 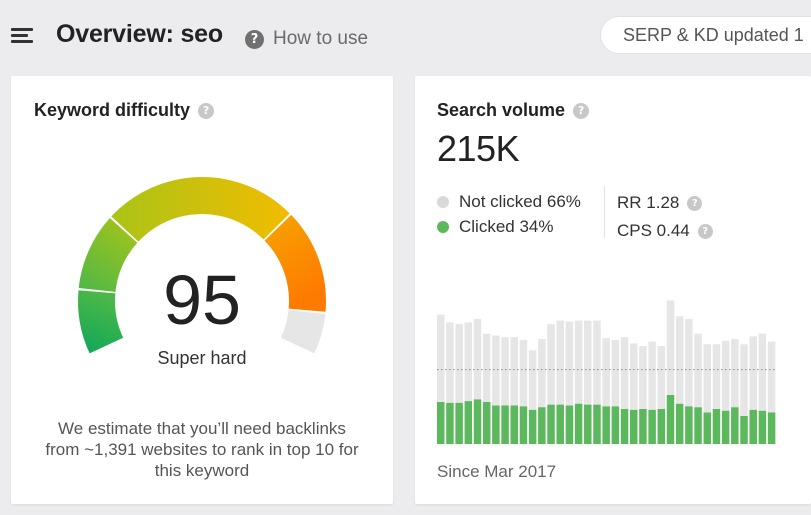 What do you see at coordinates (653, 230) in the screenshot?
I see `cps-label: CPS 0.44` at bounding box center [653, 230].